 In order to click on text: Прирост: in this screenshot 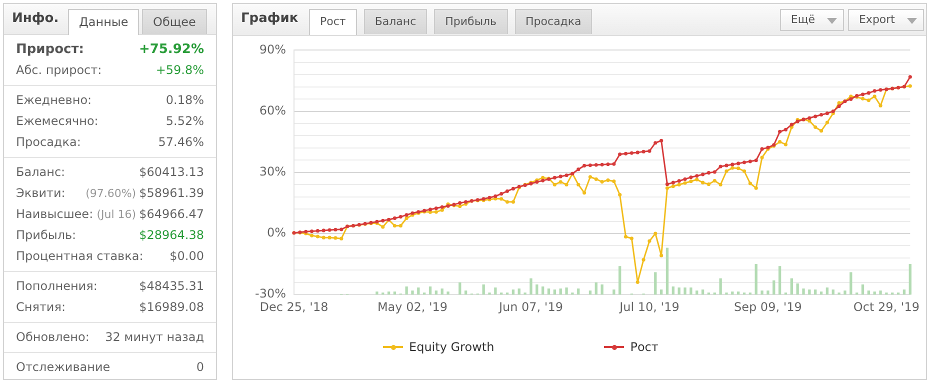, I will do `click(50, 50)`.